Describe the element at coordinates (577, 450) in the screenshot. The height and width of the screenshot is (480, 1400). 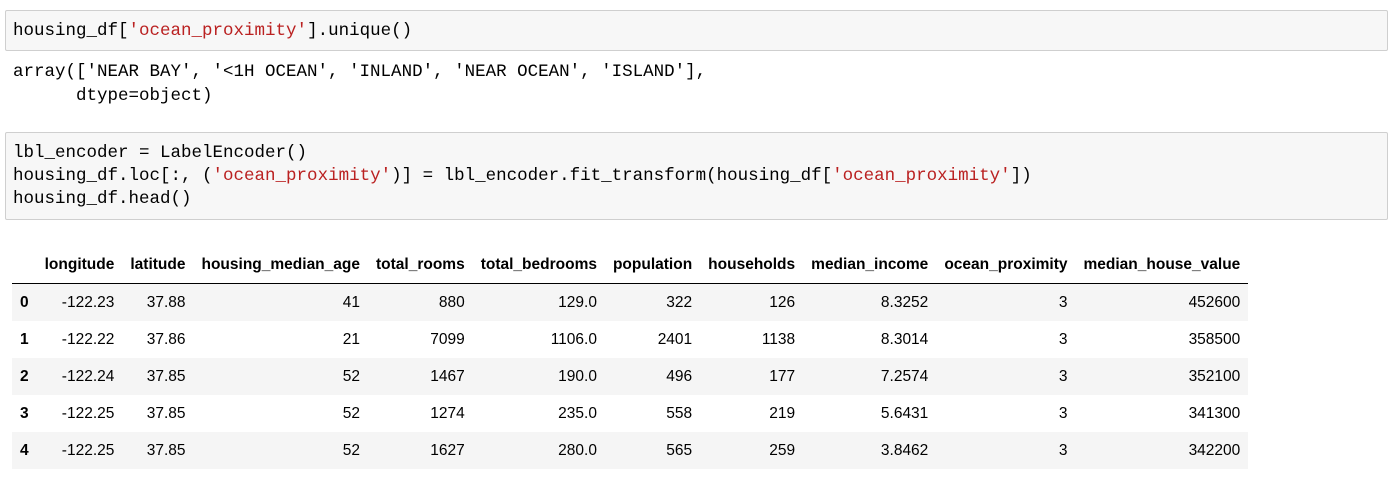
I see `table-cell: 280.0` at that location.